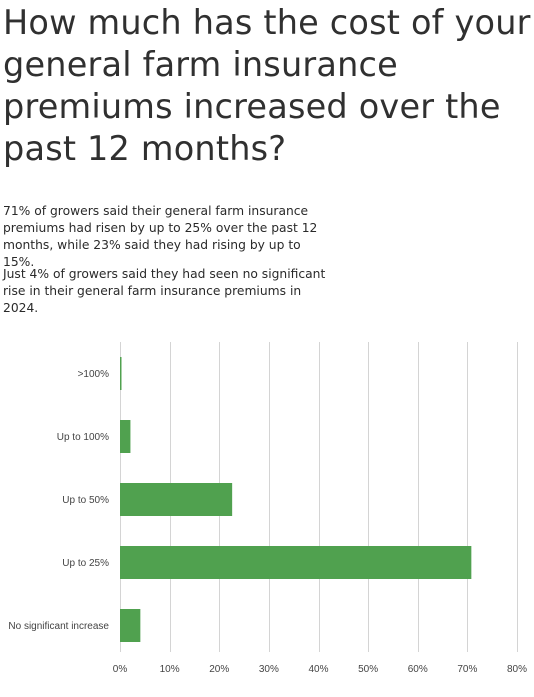 Image resolution: width=534 pixels, height=697 pixels. I want to click on x-tick-label: 0%, so click(120, 669).